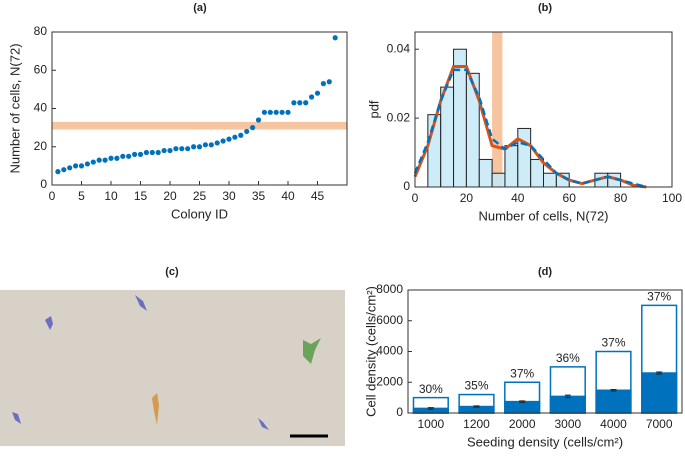 The width and height of the screenshot is (685, 466). I want to click on x-tick-label: 5, so click(81, 196).